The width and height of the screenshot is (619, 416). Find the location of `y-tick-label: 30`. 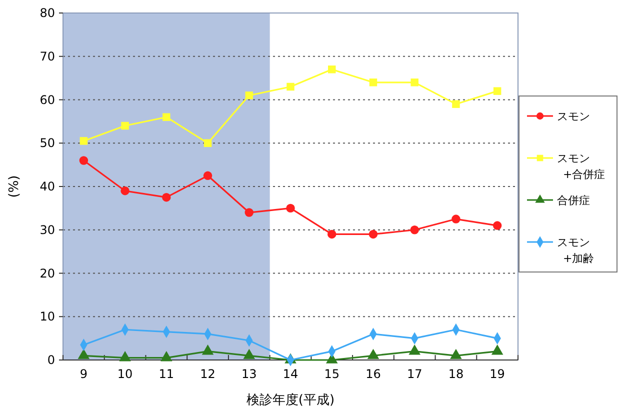

y-tick-label: 30 is located at coordinates (47, 229).